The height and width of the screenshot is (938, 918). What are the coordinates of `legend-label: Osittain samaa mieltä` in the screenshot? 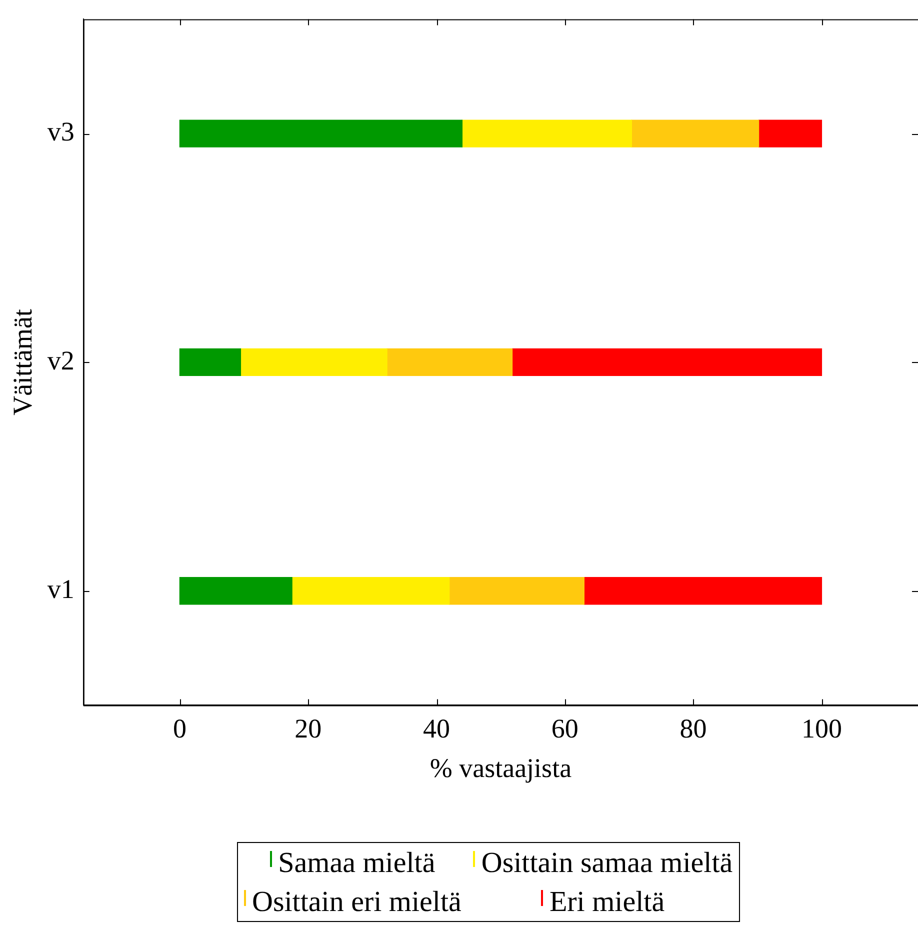 It's located at (607, 863).